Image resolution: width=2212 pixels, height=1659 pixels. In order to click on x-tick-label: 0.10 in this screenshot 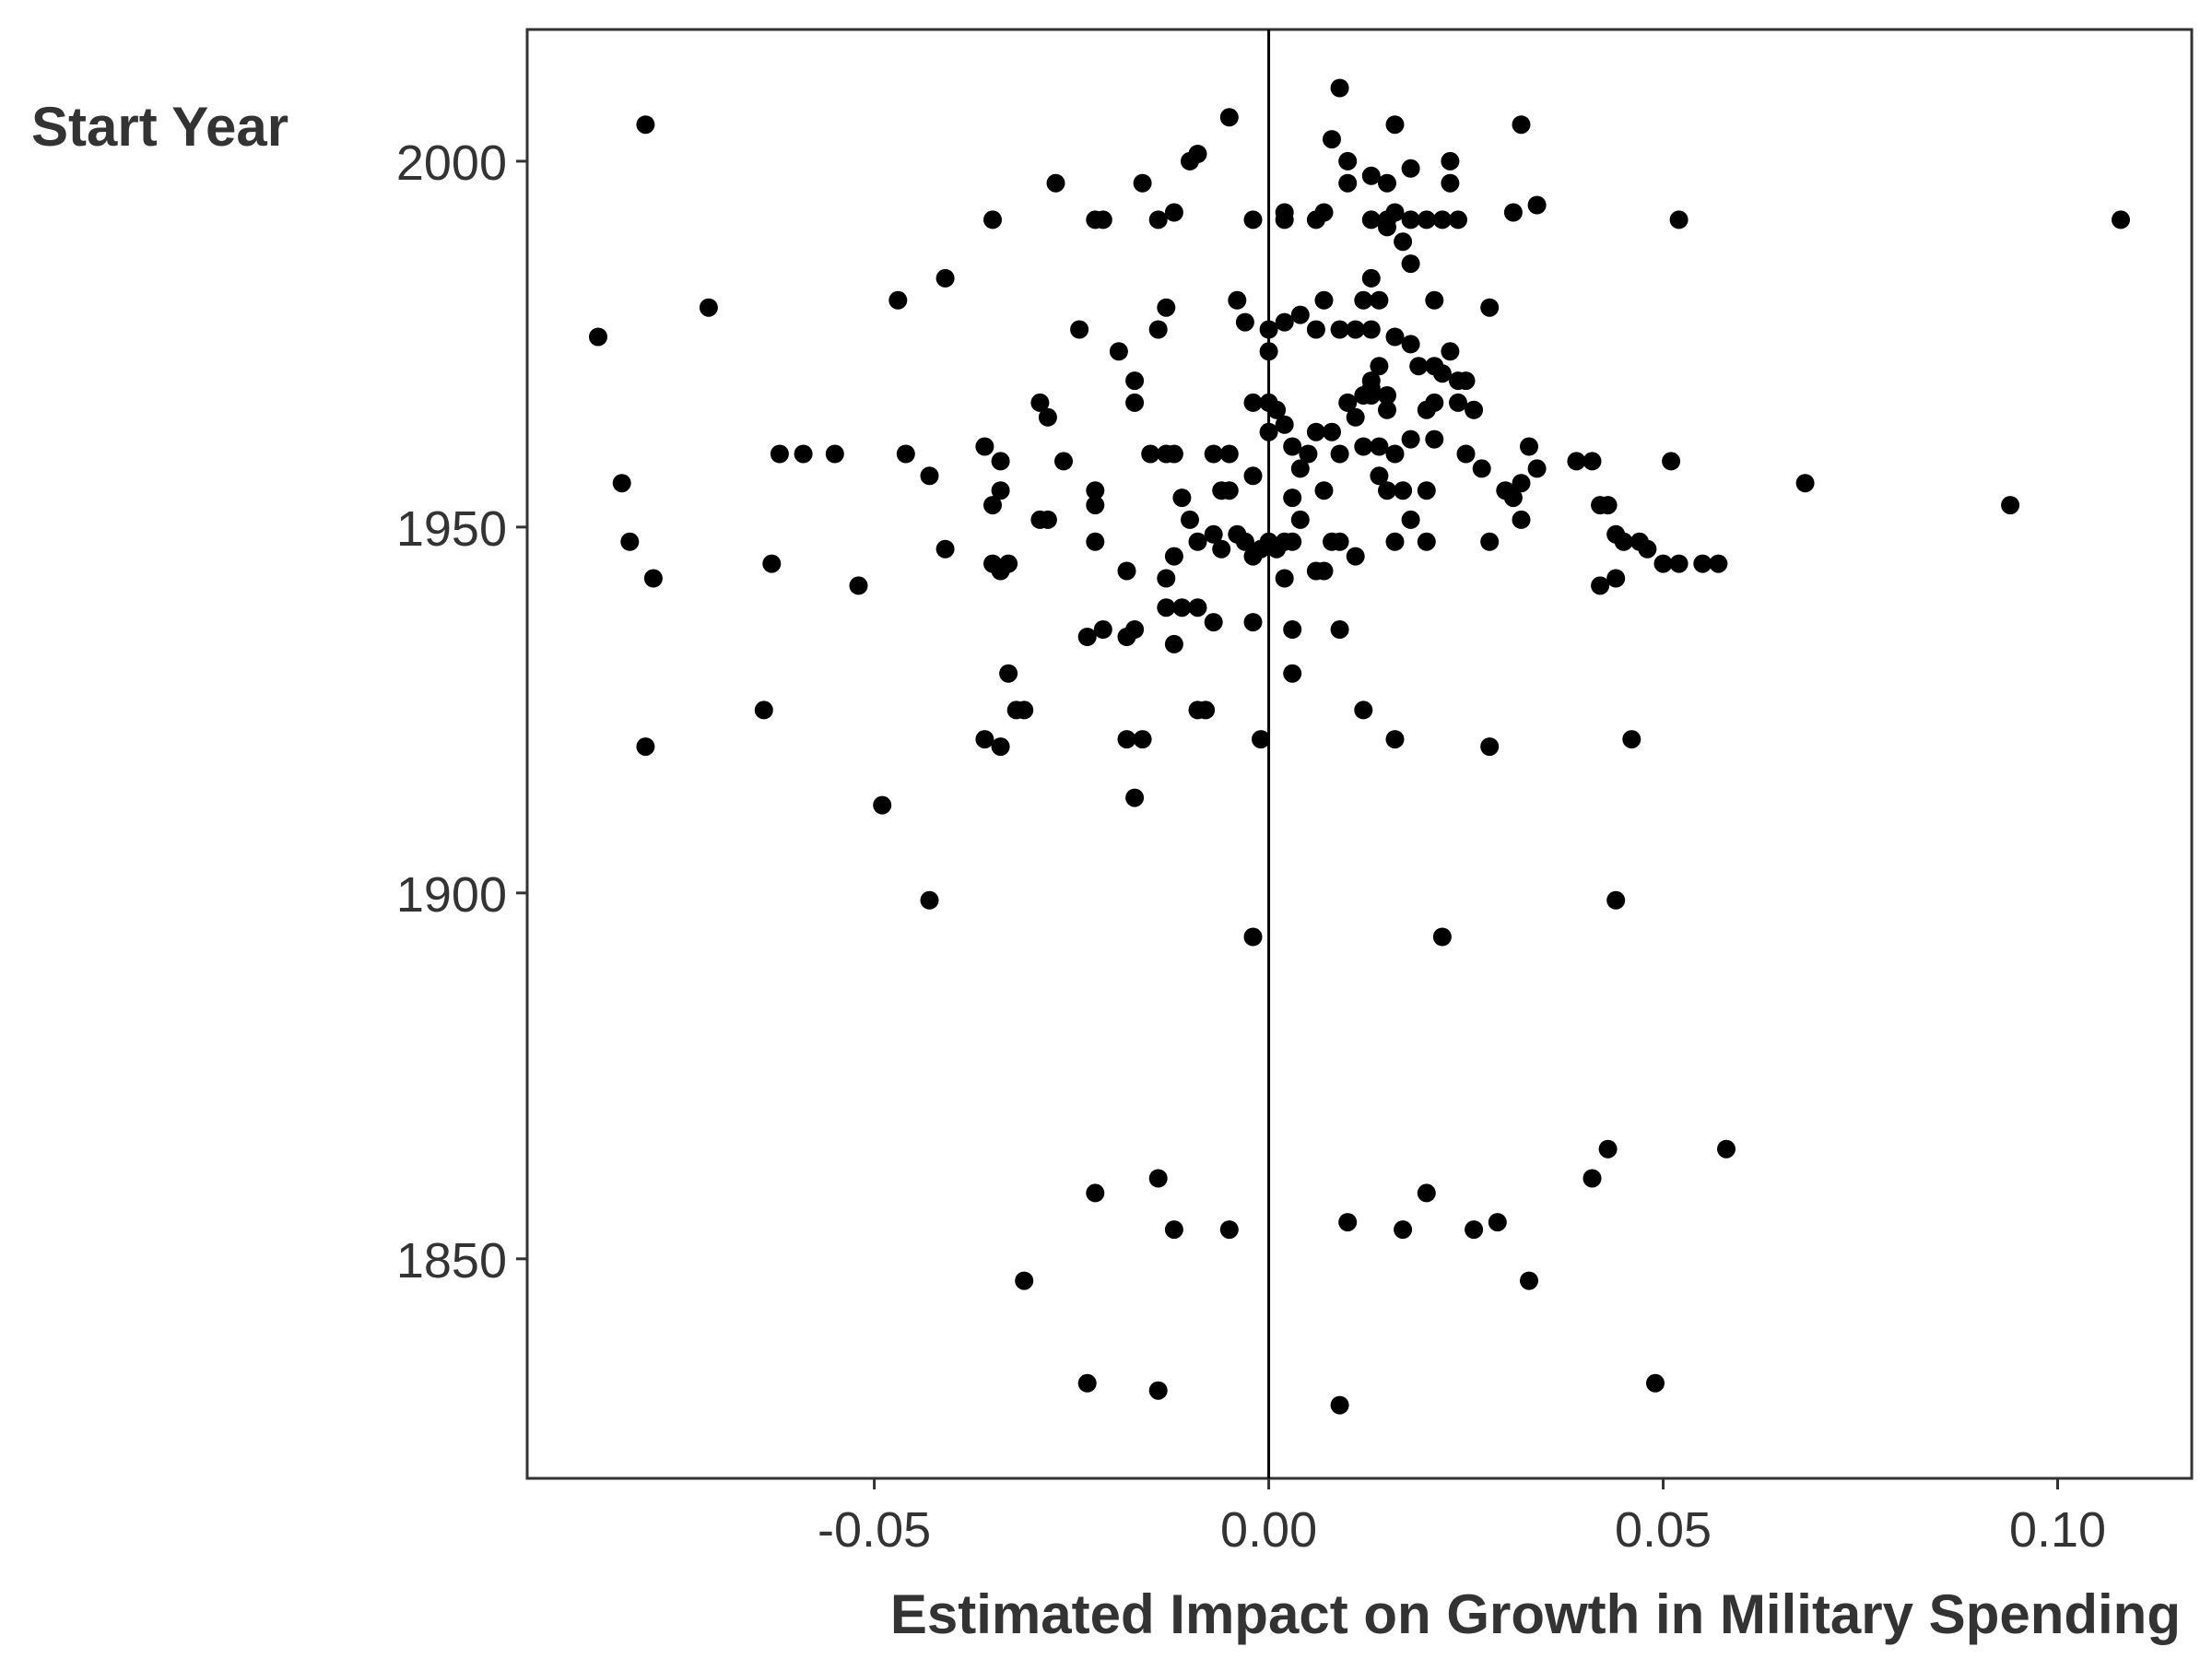, I will do `click(2057, 1530)`.